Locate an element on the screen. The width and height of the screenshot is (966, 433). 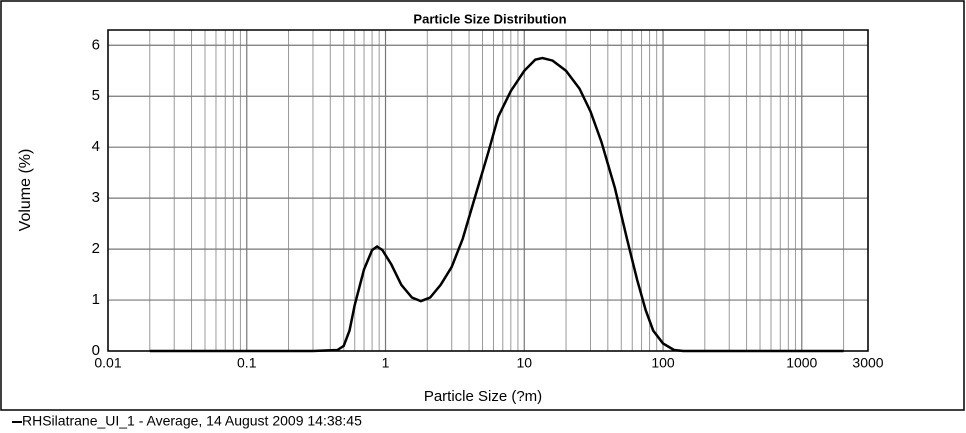
x-tick-label: 100 is located at coordinates (663, 363).